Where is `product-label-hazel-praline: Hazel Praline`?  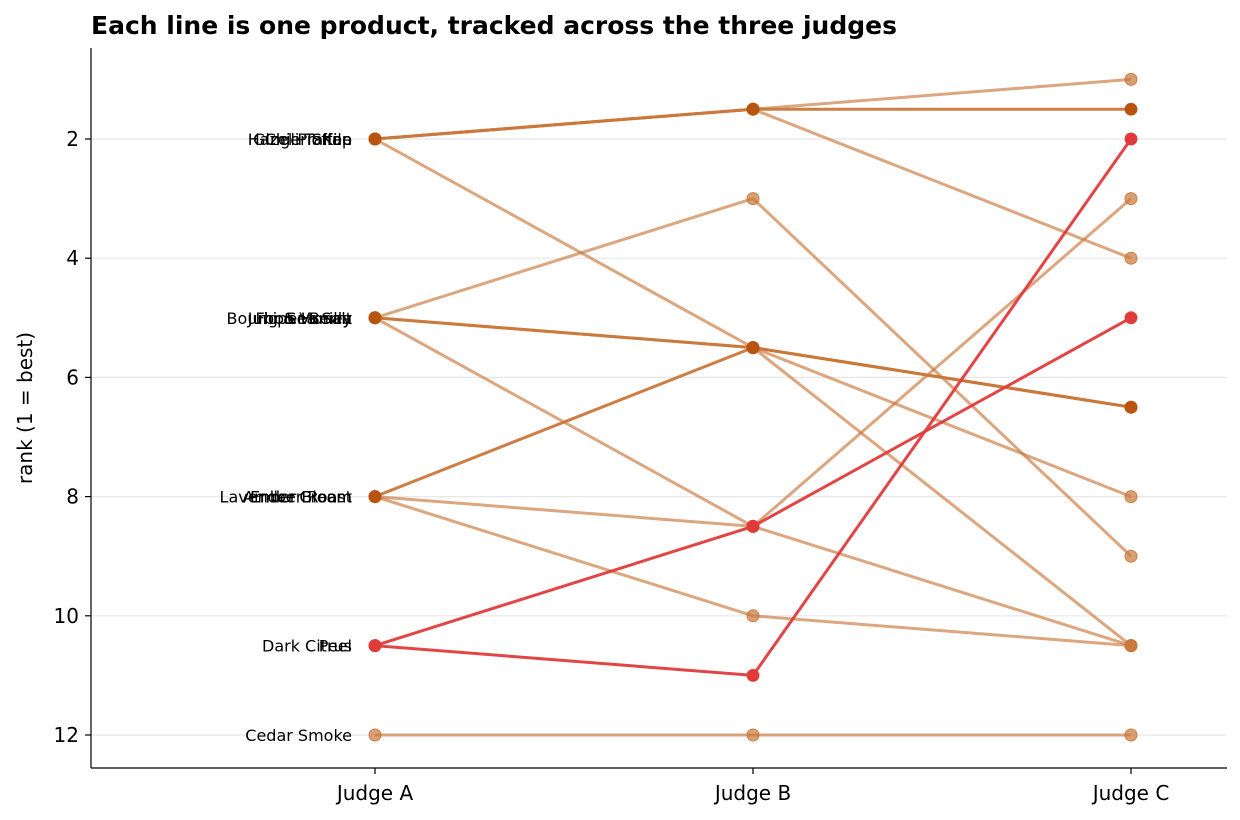 product-label-hazel-praline: Hazel Praline is located at coordinates (300, 139).